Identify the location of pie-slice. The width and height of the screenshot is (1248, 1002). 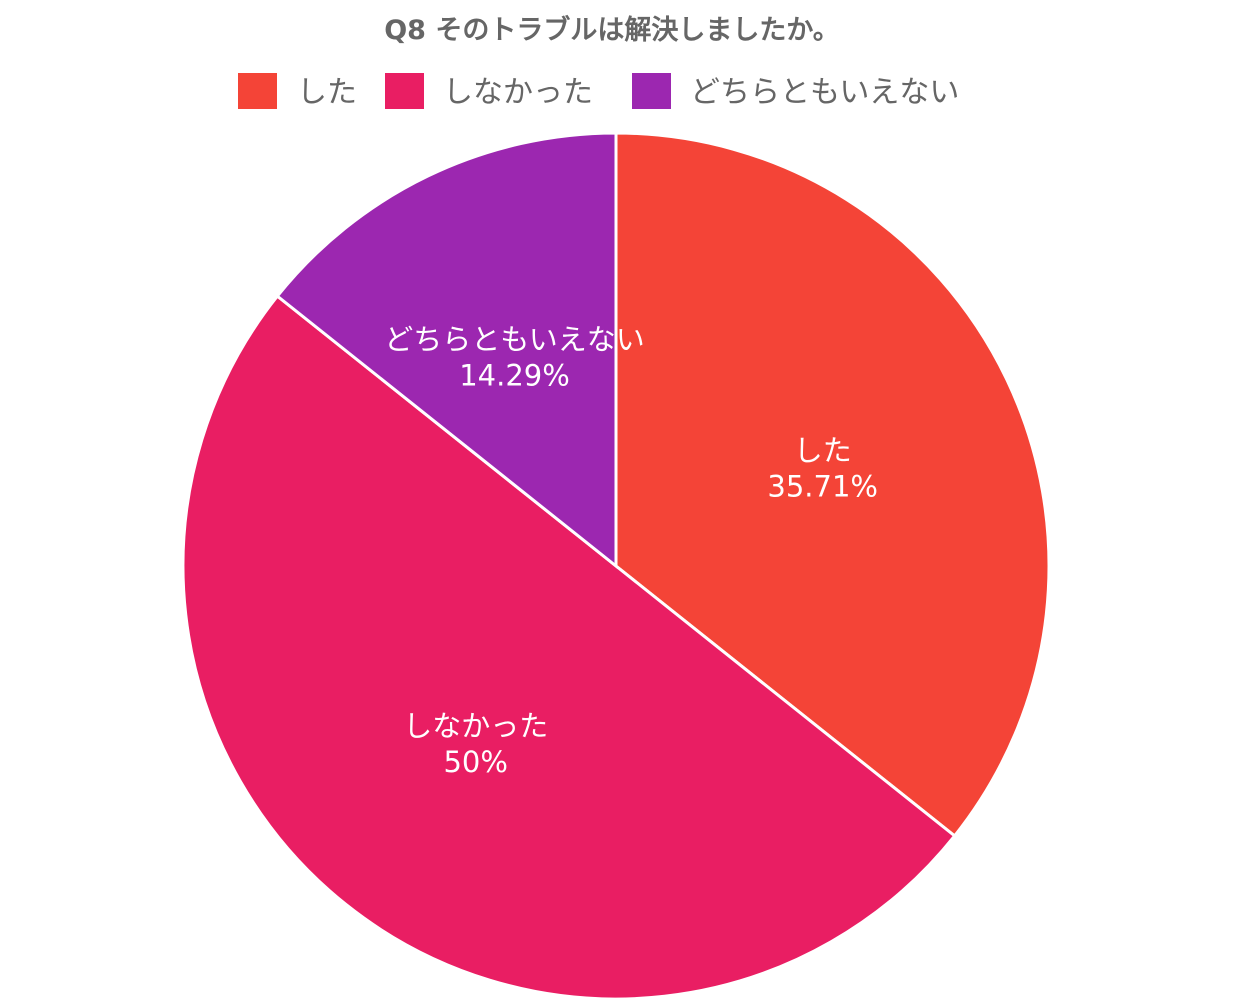
(446, 350).